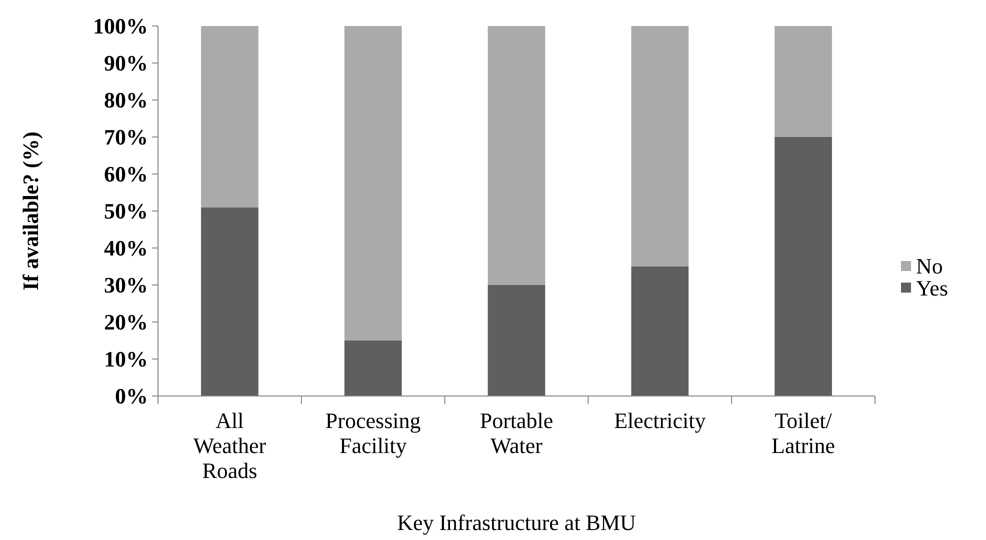 The height and width of the screenshot is (540, 986). Describe the element at coordinates (516, 522) in the screenshot. I see `x-axis-title: Key Infrastructure at BMU` at that location.